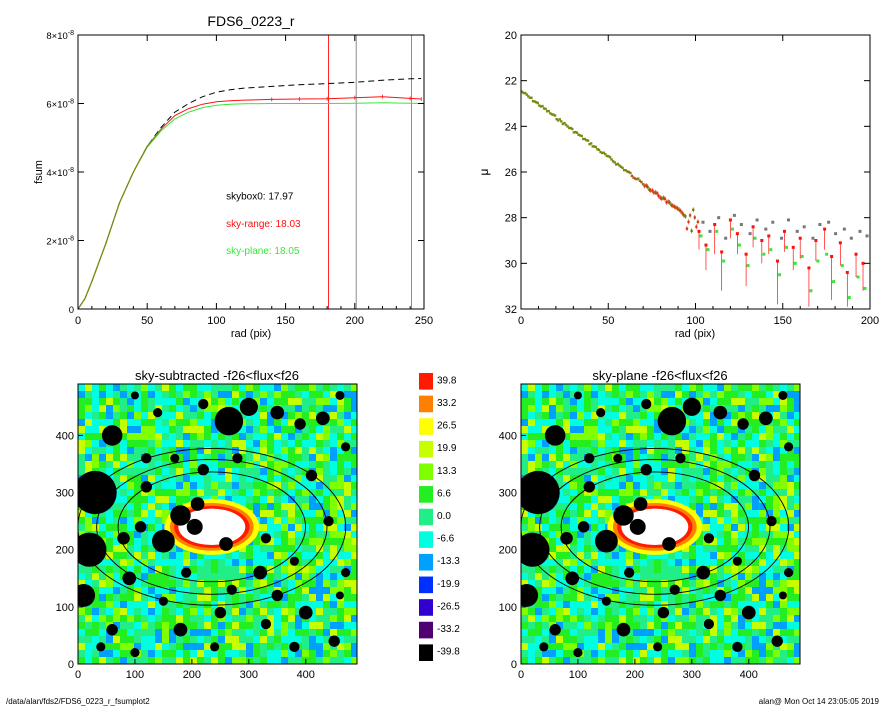 Image resolution: width=885 pixels, height=708 pixels. Describe the element at coordinates (426, 404) in the screenshot. I see `colorbar-swatch` at that location.